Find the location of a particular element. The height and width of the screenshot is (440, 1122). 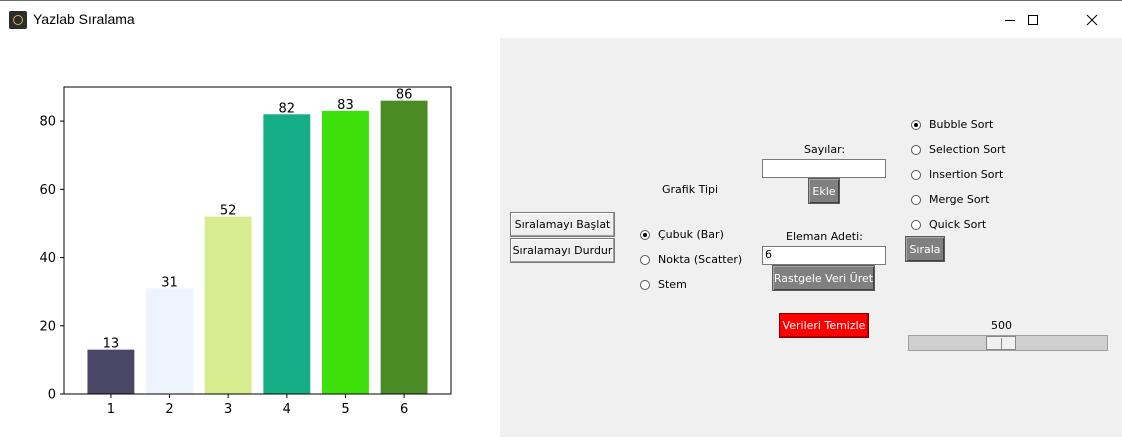

element-count-label: Eleman Adeti: is located at coordinates (824, 236).